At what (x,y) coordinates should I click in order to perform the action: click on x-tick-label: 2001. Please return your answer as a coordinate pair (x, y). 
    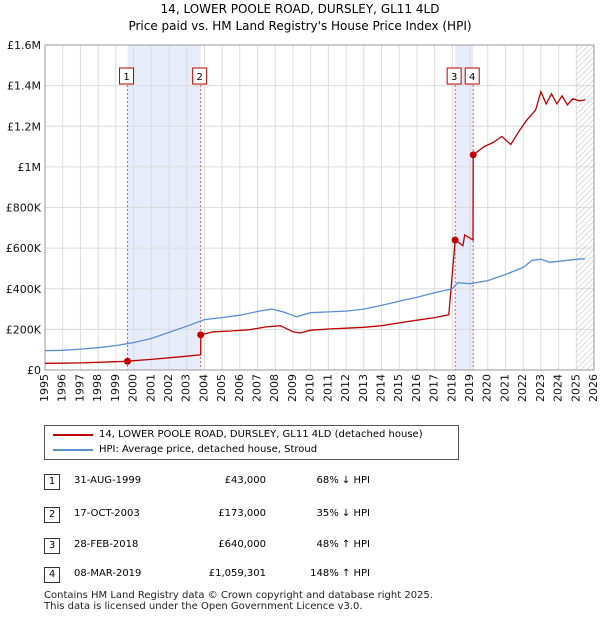
    Looking at the image, I should click on (150, 388).